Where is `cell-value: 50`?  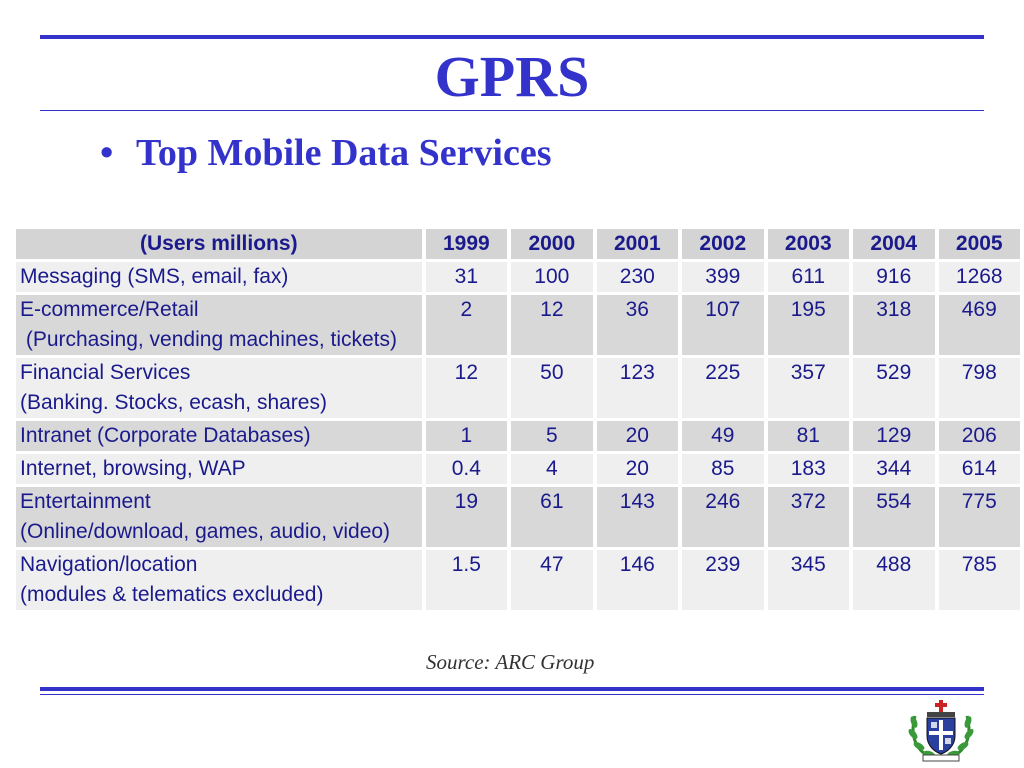 cell-value: 50 is located at coordinates (552, 388).